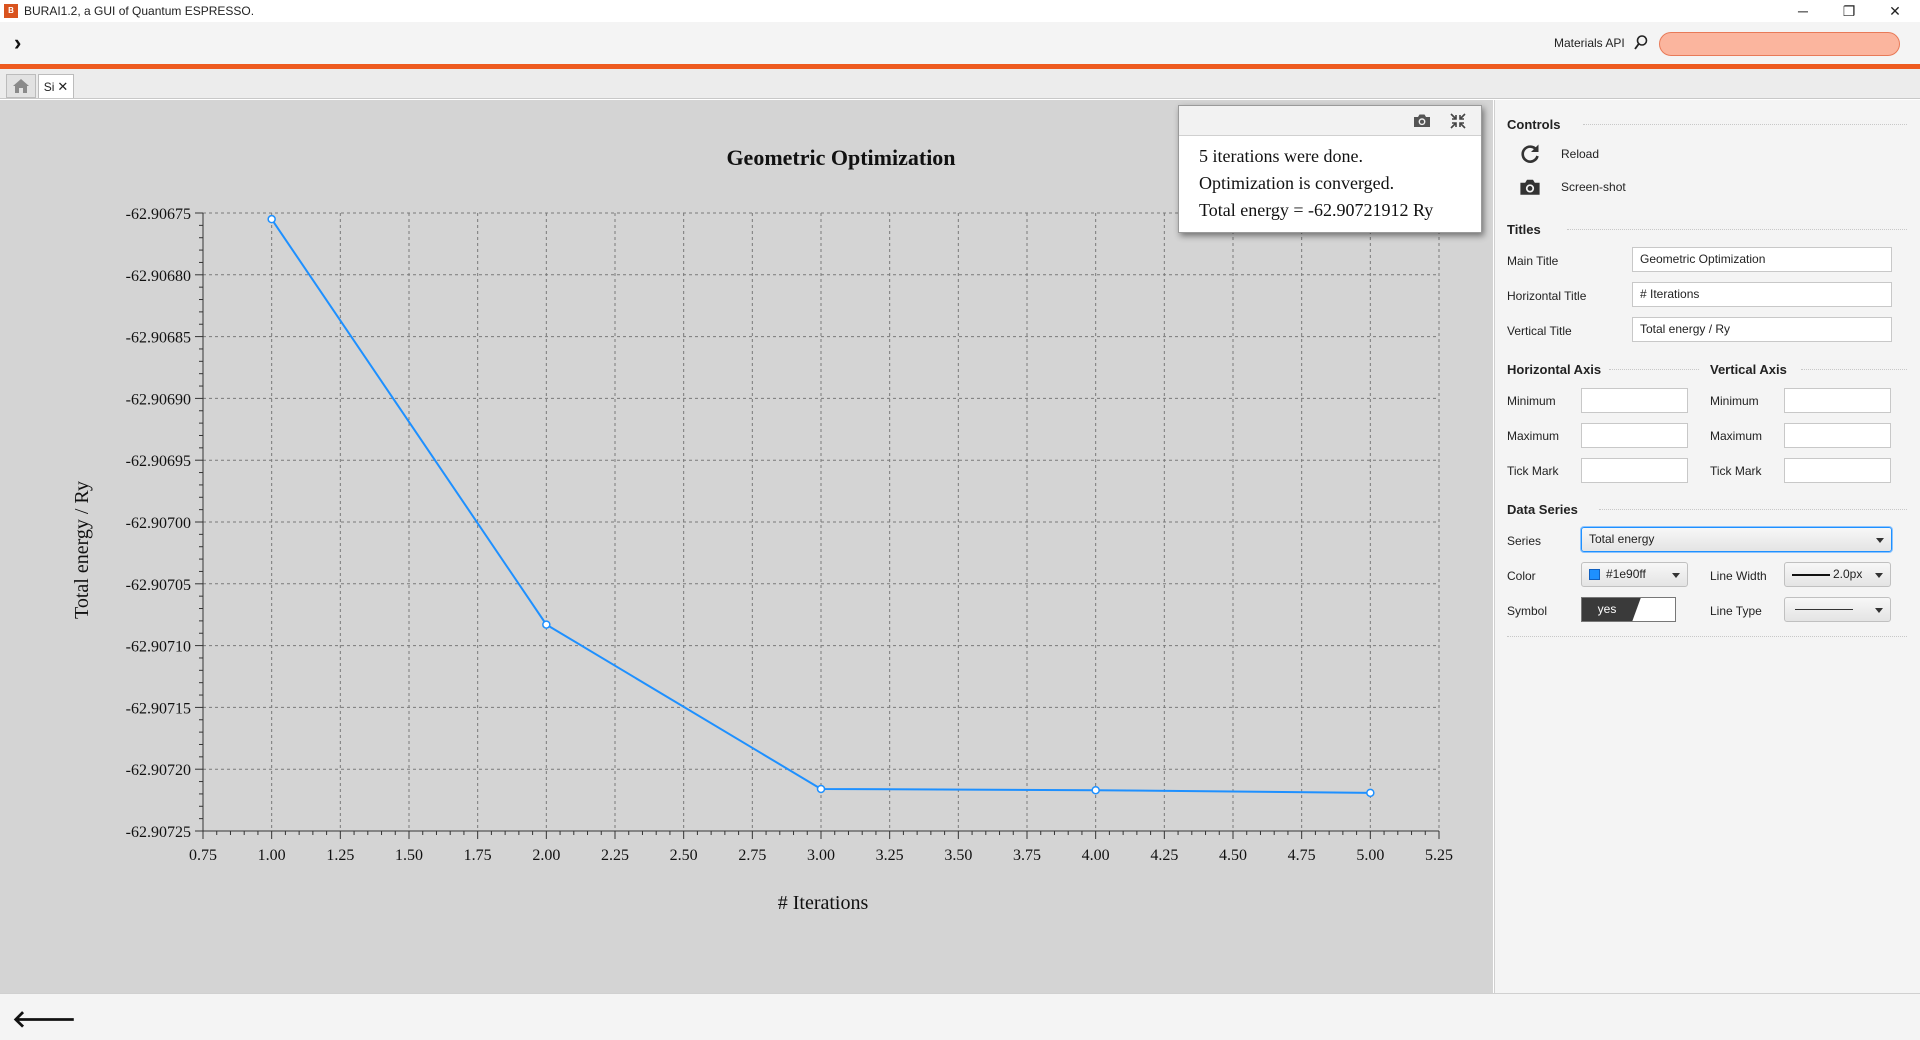 This screenshot has width=1920, height=1040. What do you see at coordinates (1634, 470) in the screenshot?
I see `h-tick-input` at bounding box center [1634, 470].